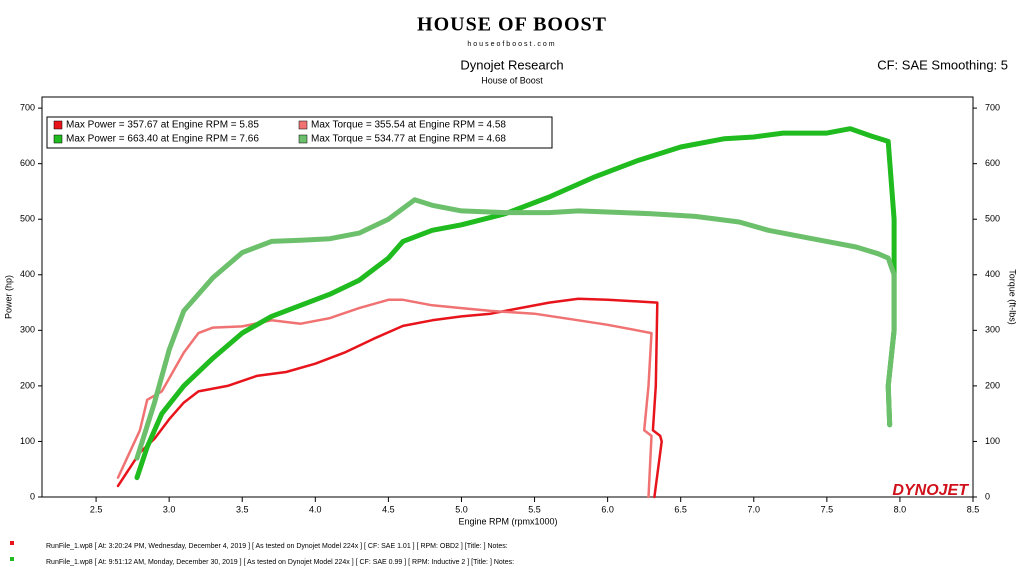 The height and width of the screenshot is (581, 1024). Describe the element at coordinates (315, 509) in the screenshot. I see `x-tick-label: 4.0` at that location.